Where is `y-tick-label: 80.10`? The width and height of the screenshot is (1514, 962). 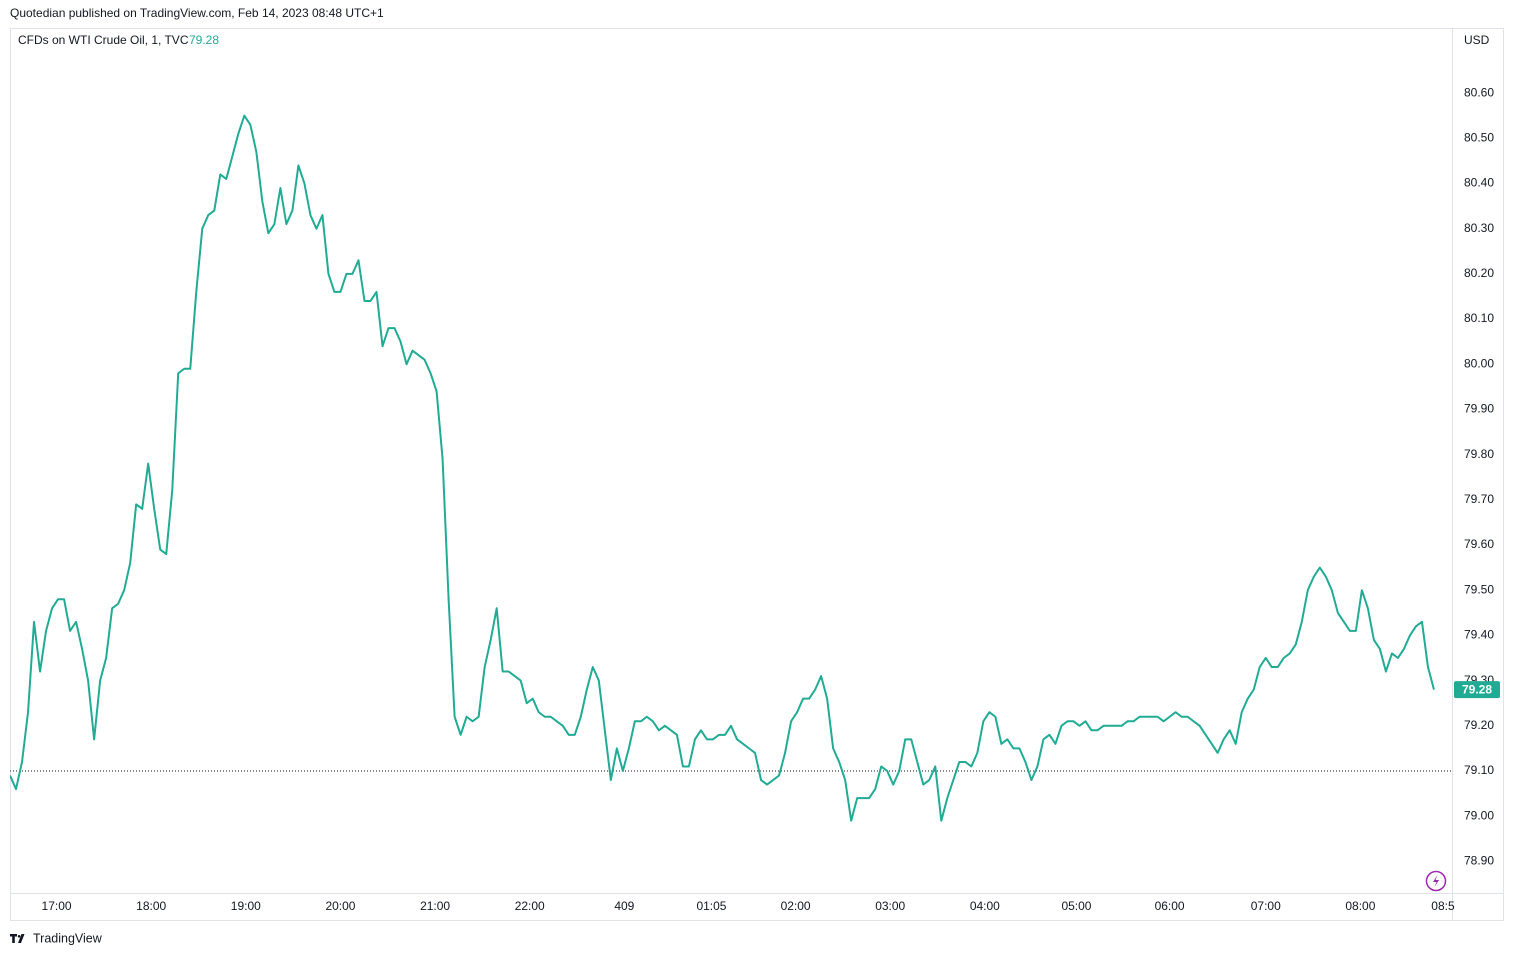
y-tick-label: 80.10 is located at coordinates (1479, 318).